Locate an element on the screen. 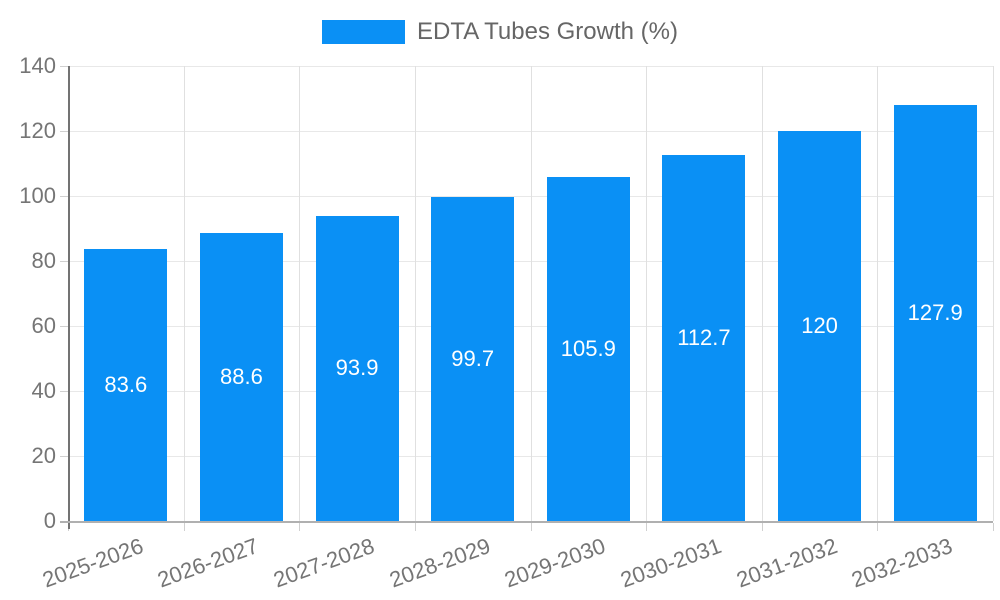  bar-2031-2032 is located at coordinates (820, 326).